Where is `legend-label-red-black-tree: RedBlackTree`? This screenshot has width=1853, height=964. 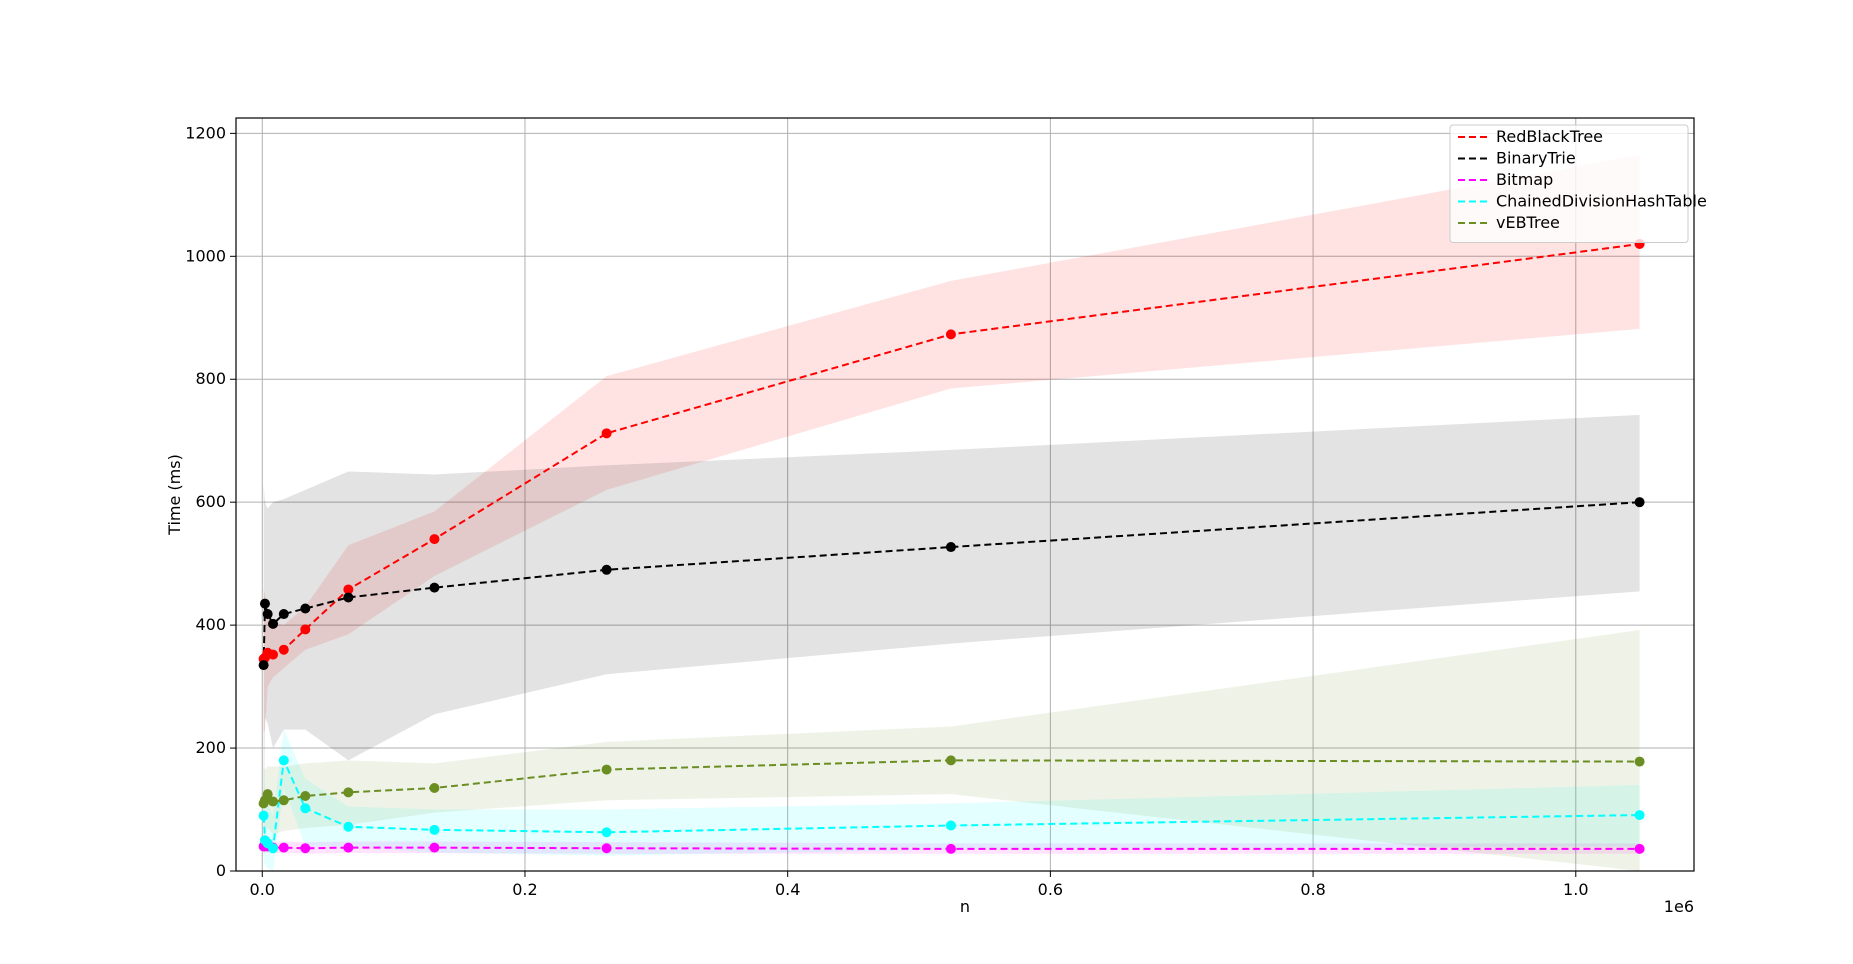 legend-label-red-black-tree: RedBlackTree is located at coordinates (1549, 136).